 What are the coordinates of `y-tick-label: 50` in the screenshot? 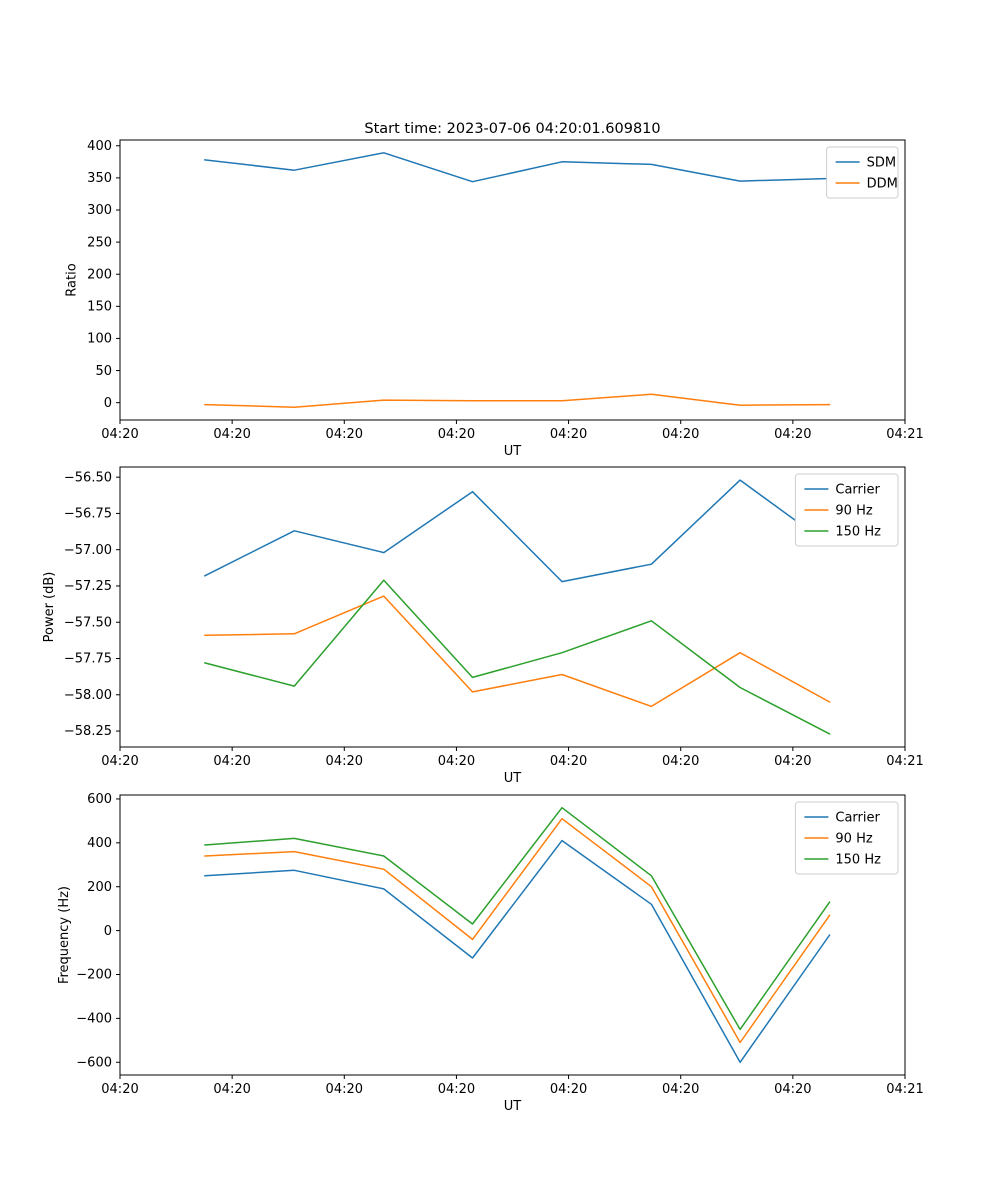 It's located at (103, 371).